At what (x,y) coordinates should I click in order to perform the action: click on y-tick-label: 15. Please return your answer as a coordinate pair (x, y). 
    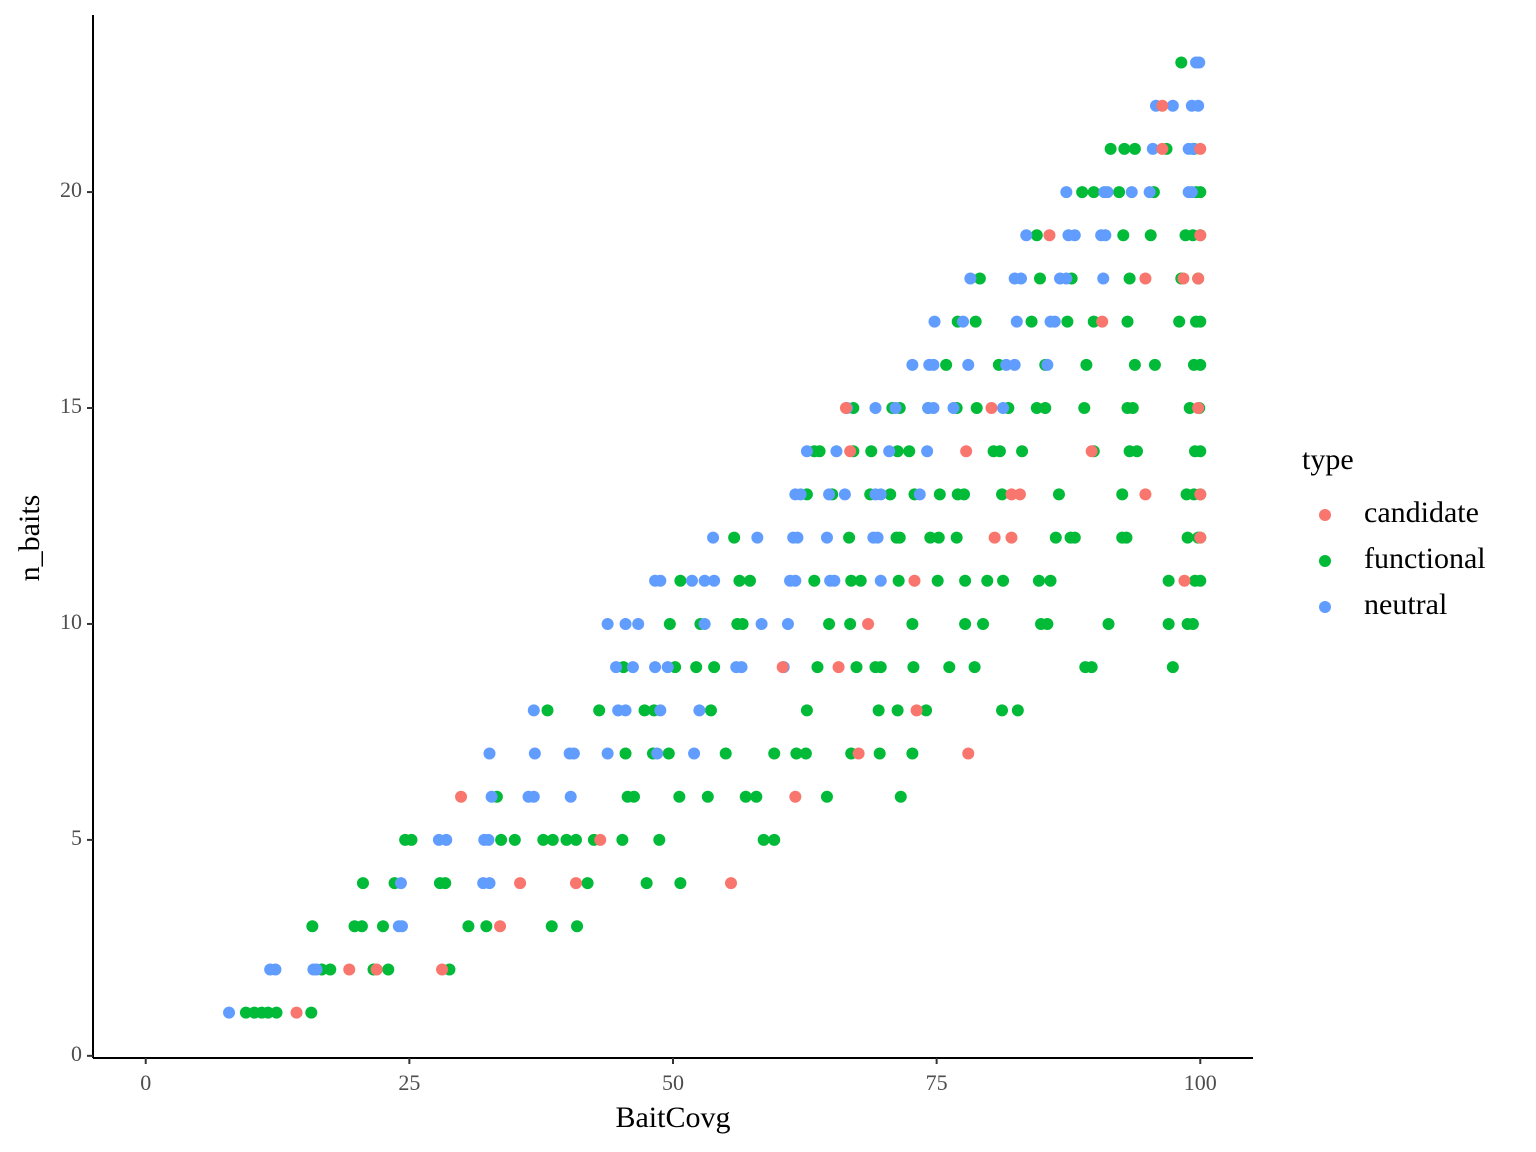
    Looking at the image, I should click on (71, 405).